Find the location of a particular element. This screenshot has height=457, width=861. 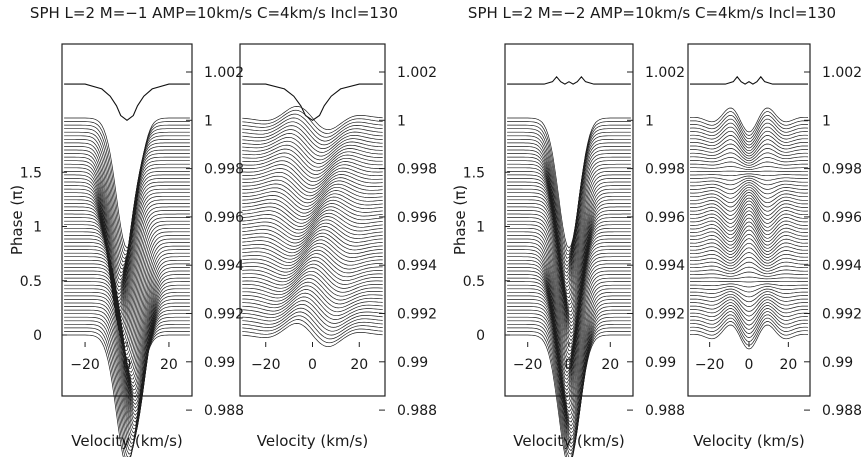

x-tick-label: 0 is located at coordinates (749, 365).